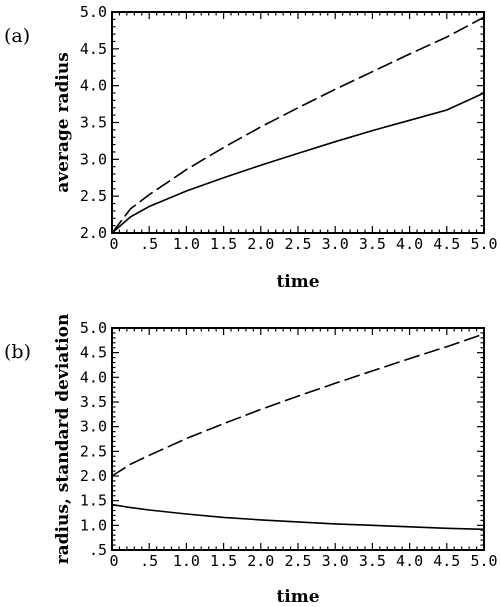 This screenshot has height=607, width=500. I want to click on y-axis-title: radius, standard deviation, so click(63, 439).